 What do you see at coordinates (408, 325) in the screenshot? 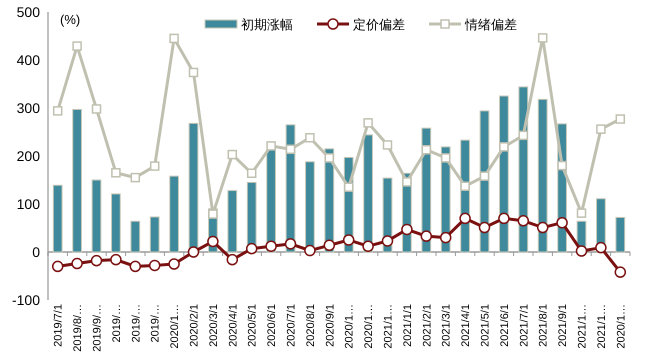
I see `x-tick-label: 2021/1/1` at bounding box center [408, 325].